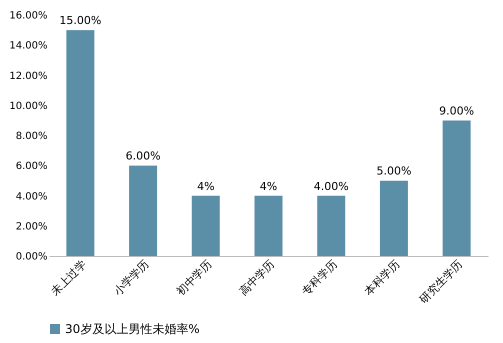  What do you see at coordinates (32, 136) in the screenshot?
I see `y-tick-label: 8.00%` at bounding box center [32, 136].